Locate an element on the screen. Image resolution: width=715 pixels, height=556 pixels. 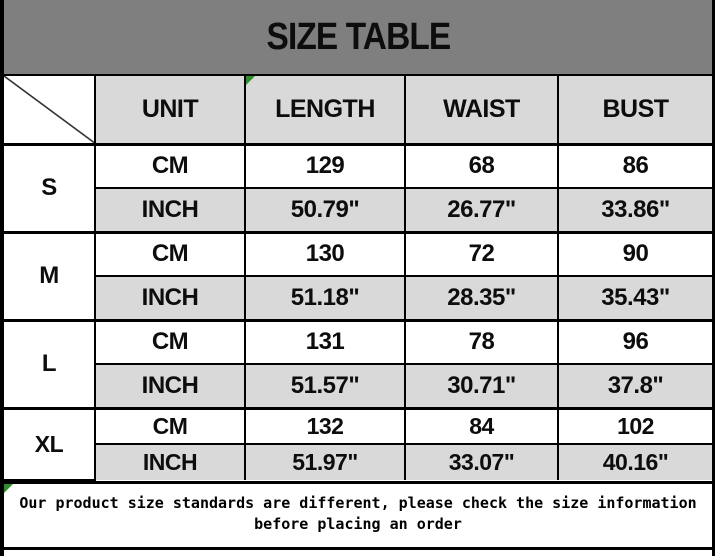
length-value: 51.18" is located at coordinates (325, 298).